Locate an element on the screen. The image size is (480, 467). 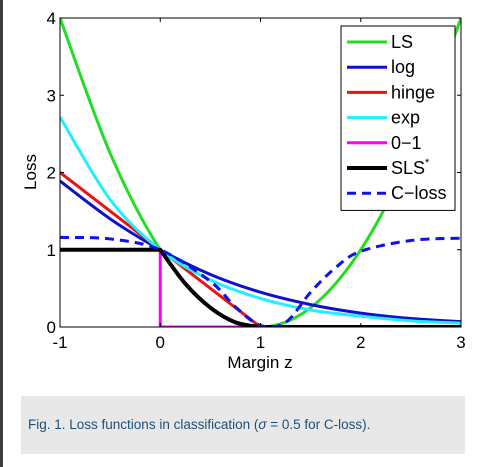
x-tick-label: 1 is located at coordinates (260, 342).